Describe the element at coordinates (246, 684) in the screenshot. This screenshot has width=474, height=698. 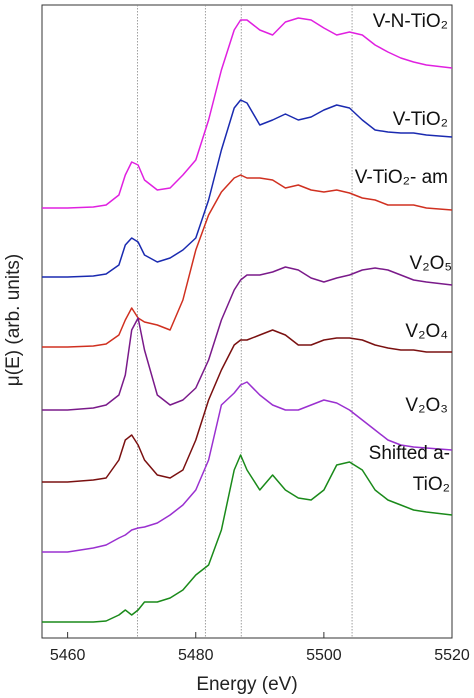
I see `x-axis-label: Energy (eV)` at that location.